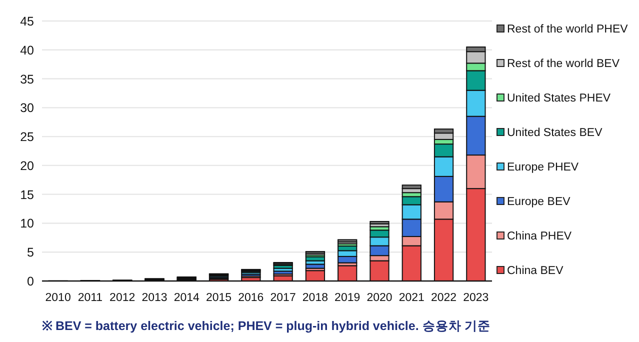  What do you see at coordinates (559, 98) in the screenshot?
I see `legend-label: United States PHEV` at bounding box center [559, 98].